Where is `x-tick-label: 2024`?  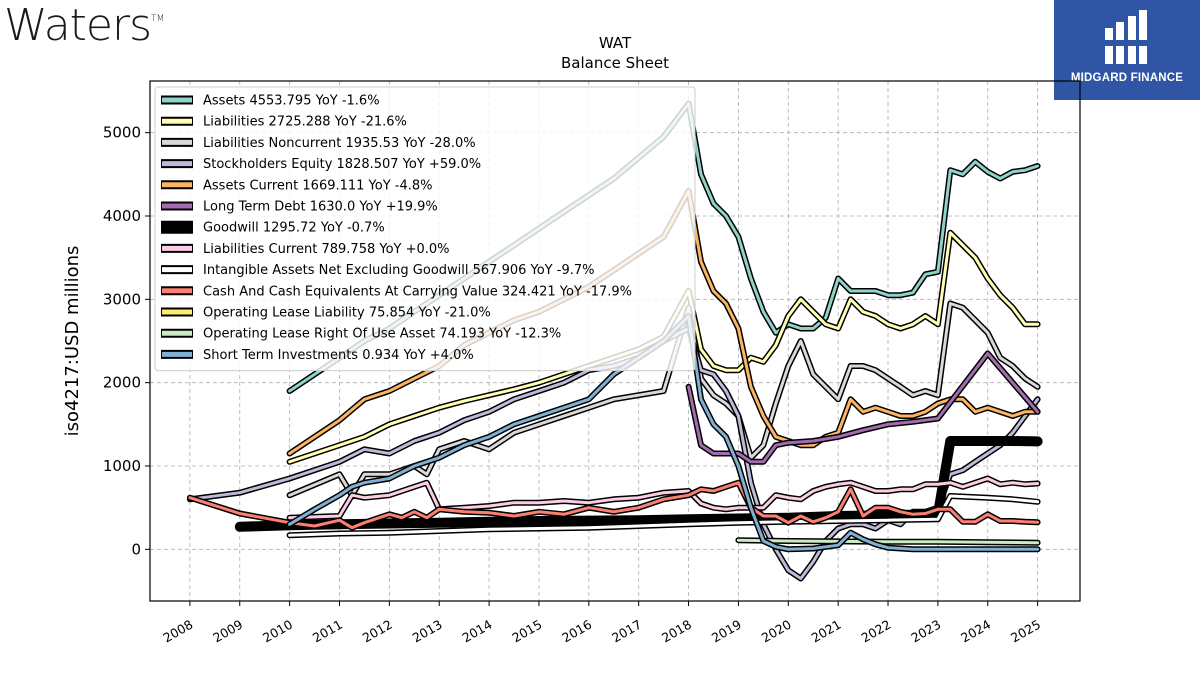 x-tick-label: 2024 is located at coordinates (975, 631).